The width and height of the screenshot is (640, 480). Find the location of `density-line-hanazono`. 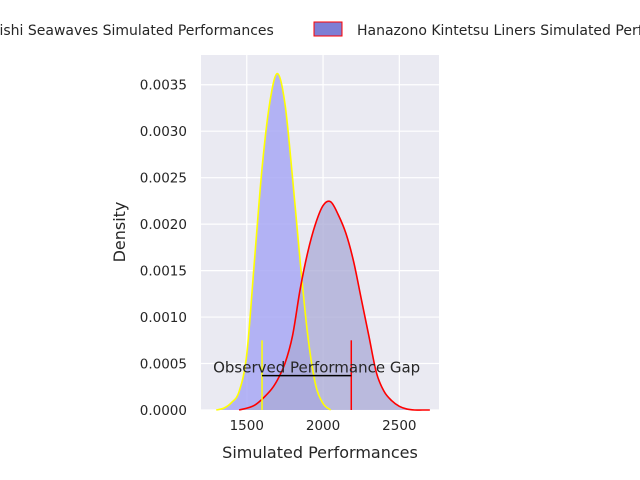

density-line-hanazono is located at coordinates (334, 305).